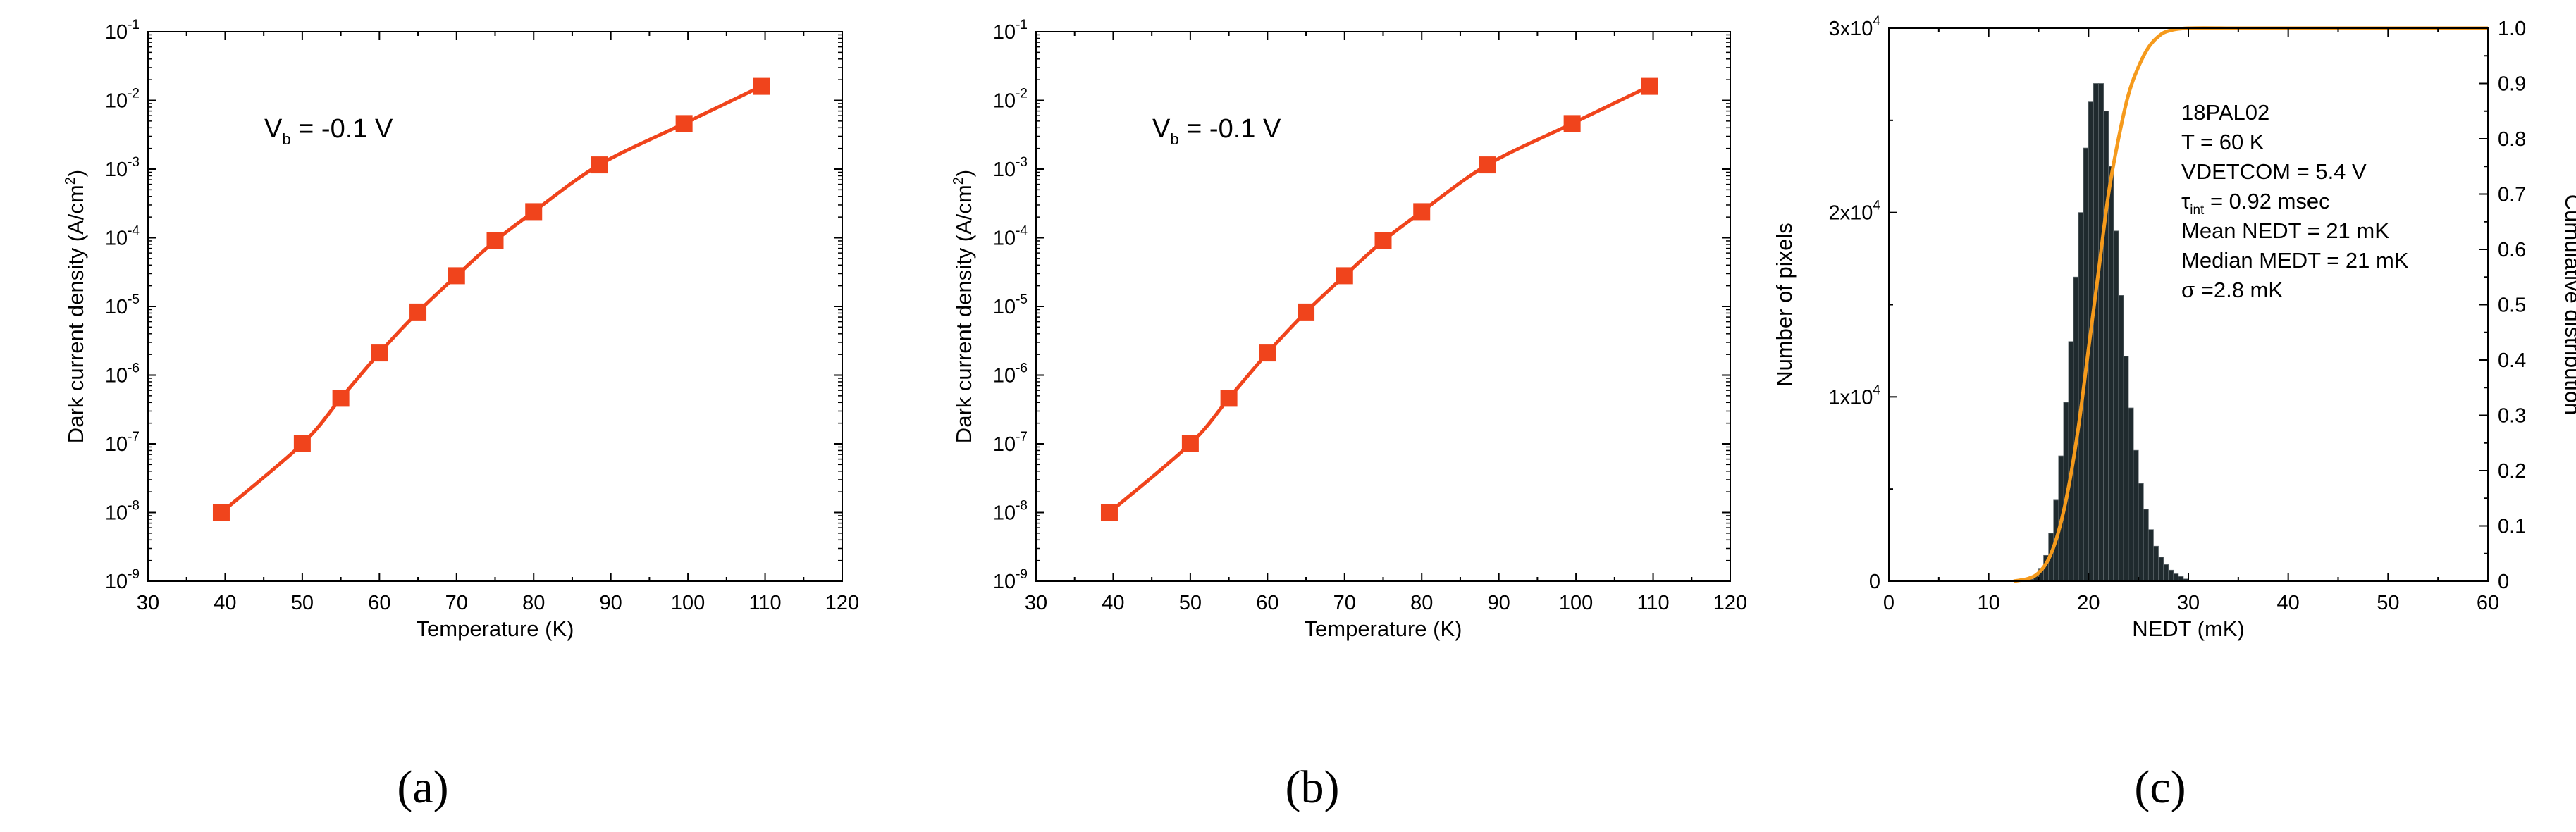 The width and height of the screenshot is (2576, 832). Describe the element at coordinates (2255, 203) in the screenshot. I see `info-line: τint = 0.92 msec` at that location.